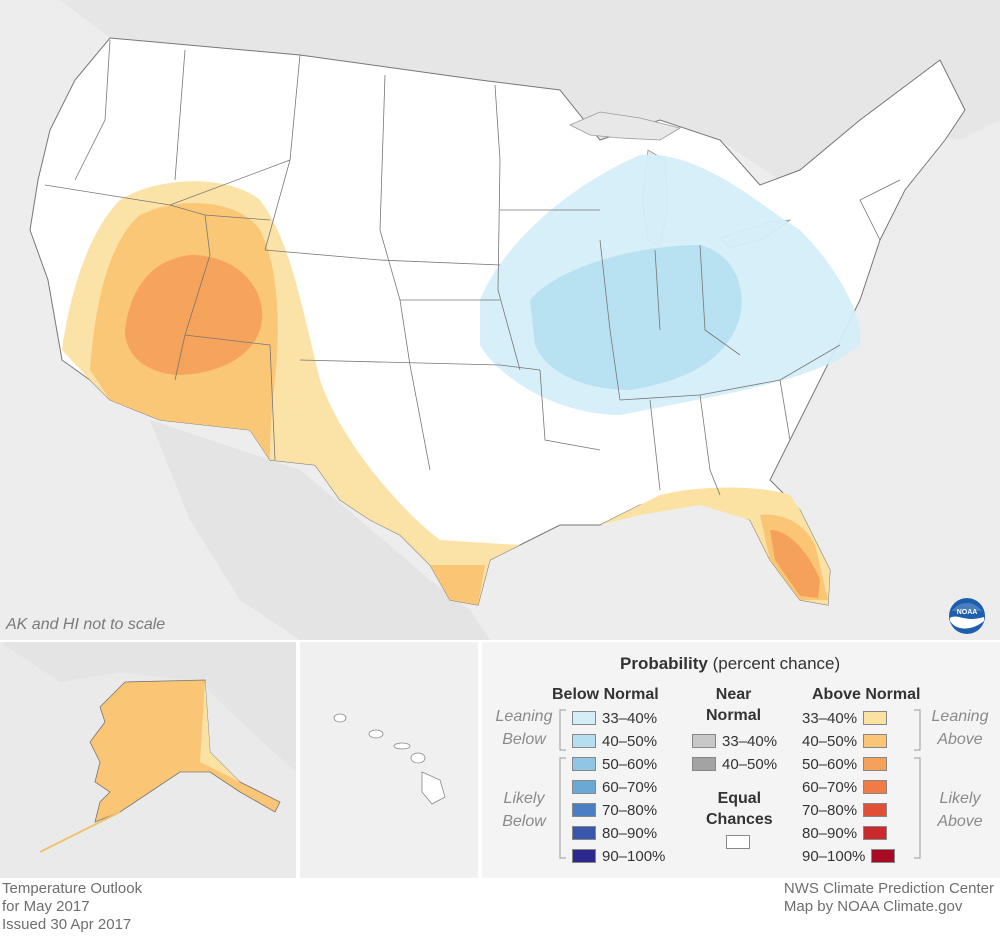  I want to click on above-row: 90–100%, so click(849, 856).